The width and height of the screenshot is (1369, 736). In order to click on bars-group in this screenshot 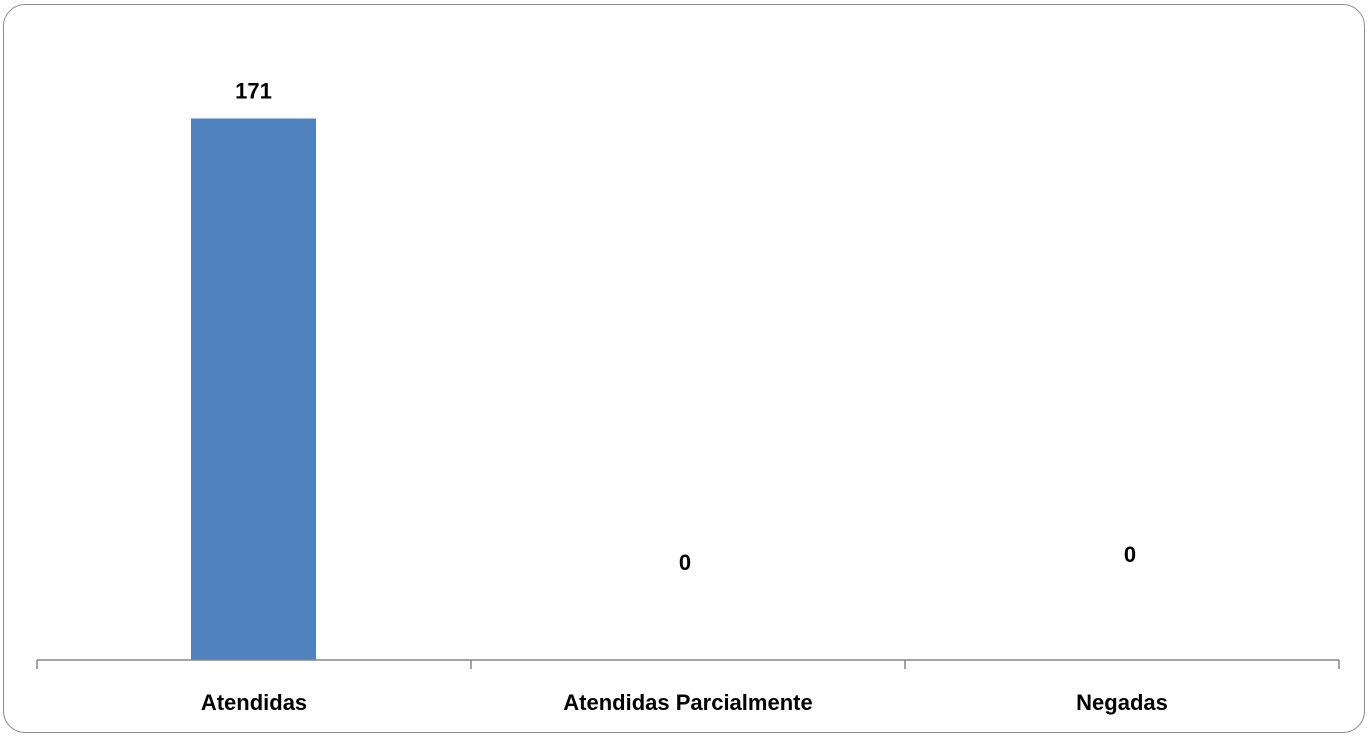, I will do `click(253, 389)`.